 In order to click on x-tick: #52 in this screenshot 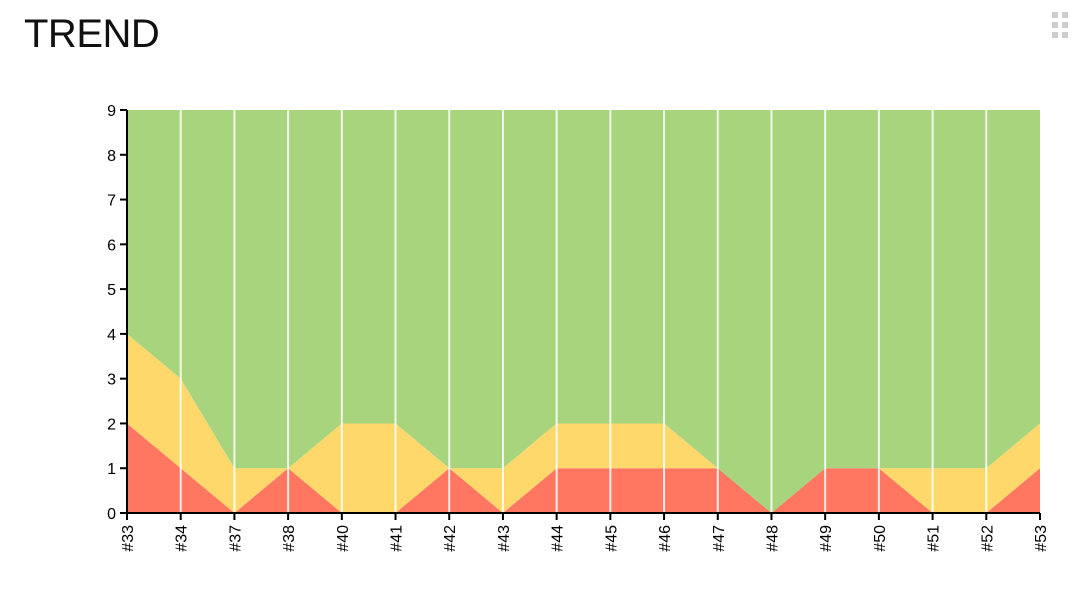, I will do `click(987, 532)`.